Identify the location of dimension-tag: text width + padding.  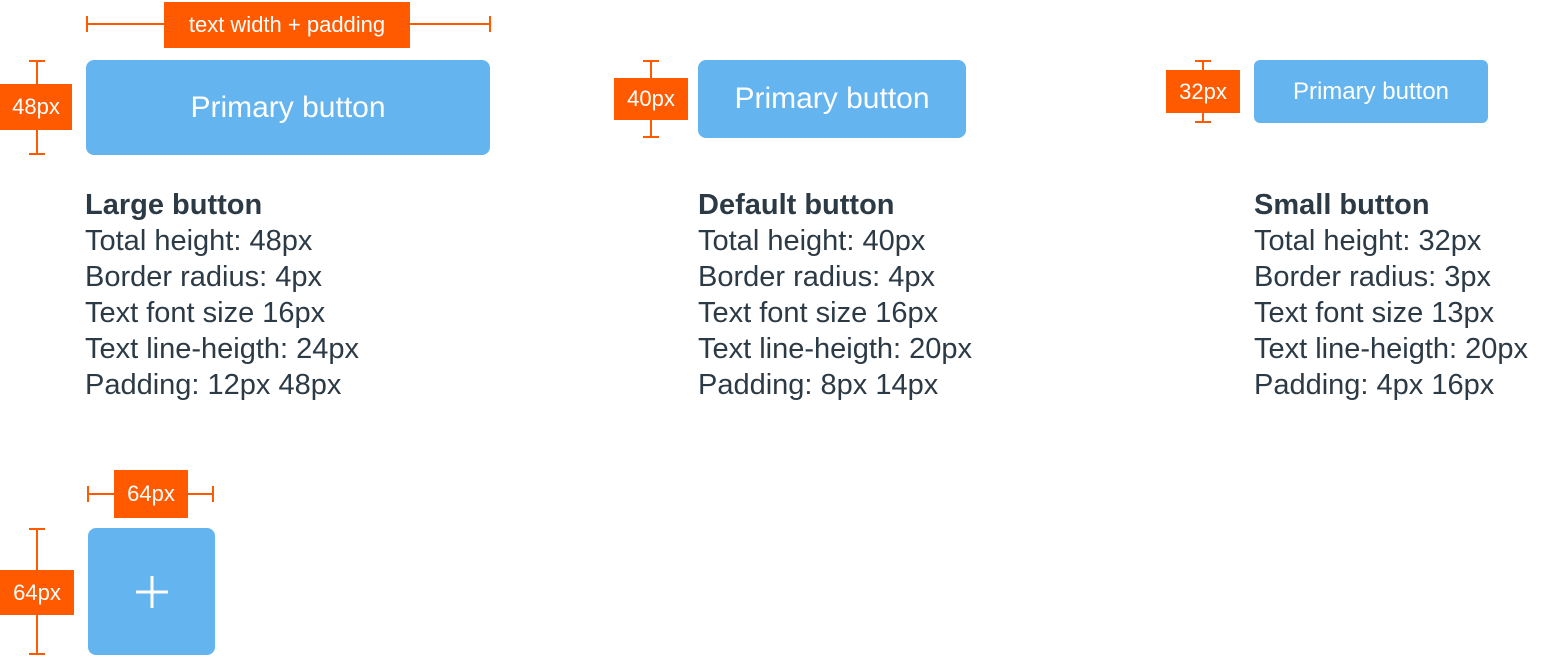
(287, 25).